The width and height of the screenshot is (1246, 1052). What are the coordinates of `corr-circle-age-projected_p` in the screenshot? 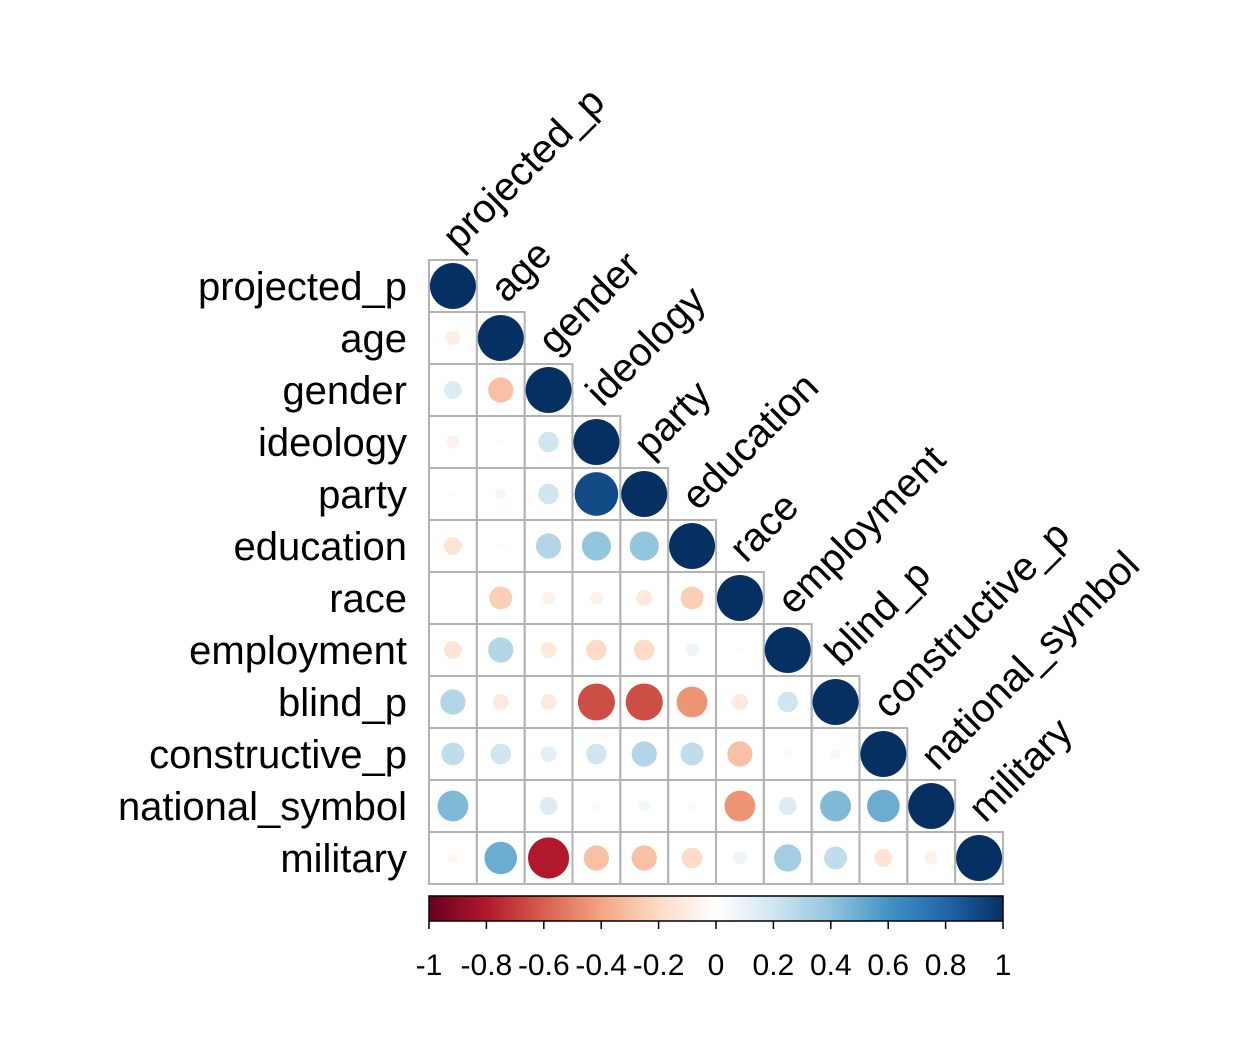 It's located at (453, 338).